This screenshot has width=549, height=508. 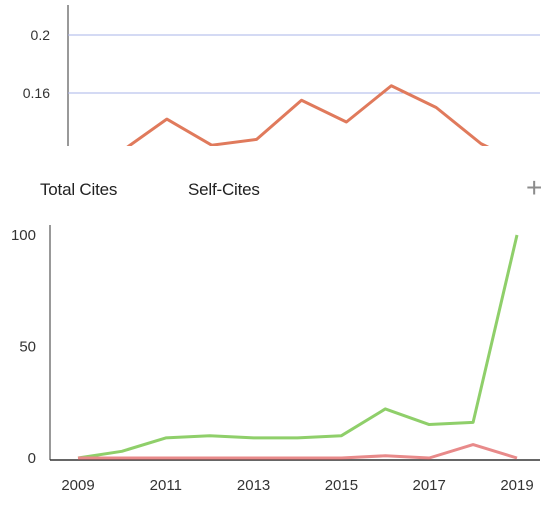 What do you see at coordinates (32, 458) in the screenshot?
I see `y-tick-label: 0` at bounding box center [32, 458].